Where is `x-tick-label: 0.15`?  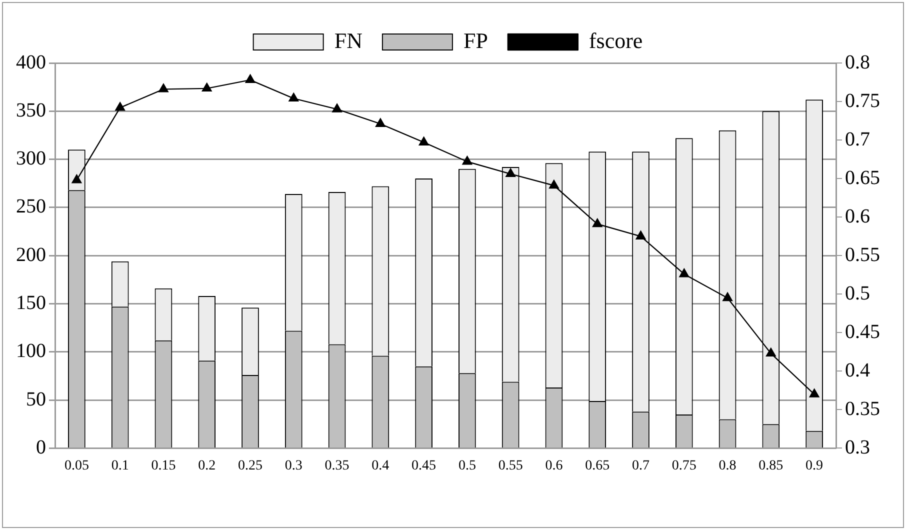 x-tick-label: 0.15 is located at coordinates (163, 466).